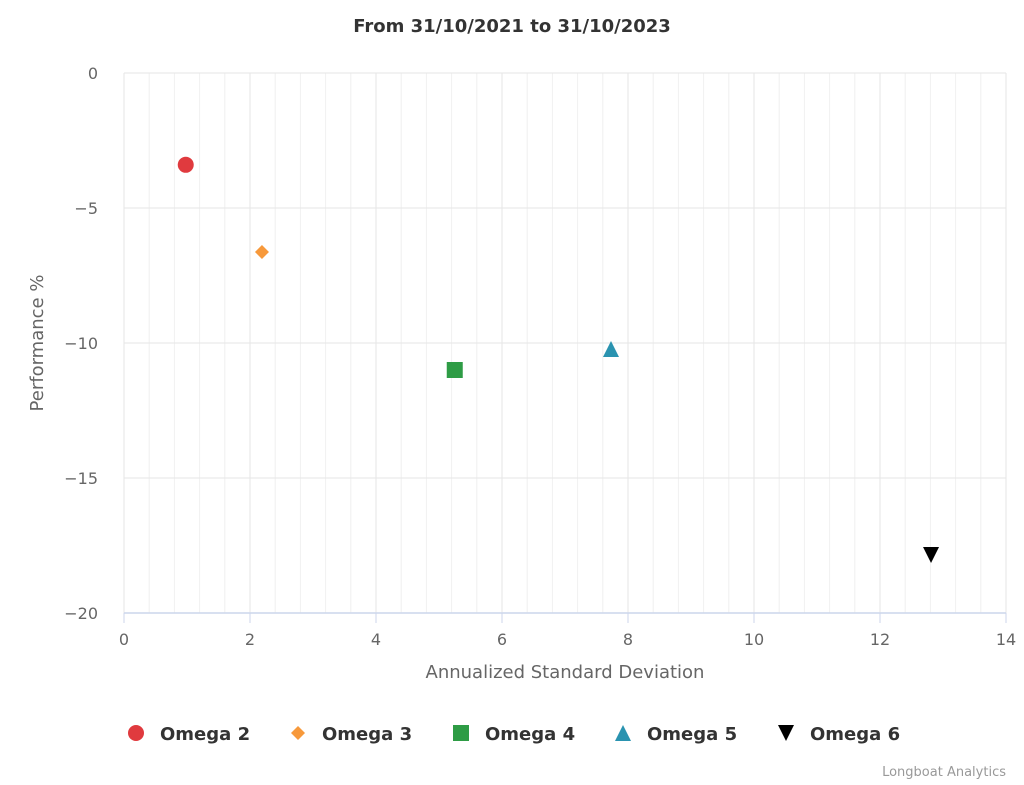 The image size is (1024, 785). Describe the element at coordinates (81, 343) in the screenshot. I see `y-tick-label: −10` at that location.